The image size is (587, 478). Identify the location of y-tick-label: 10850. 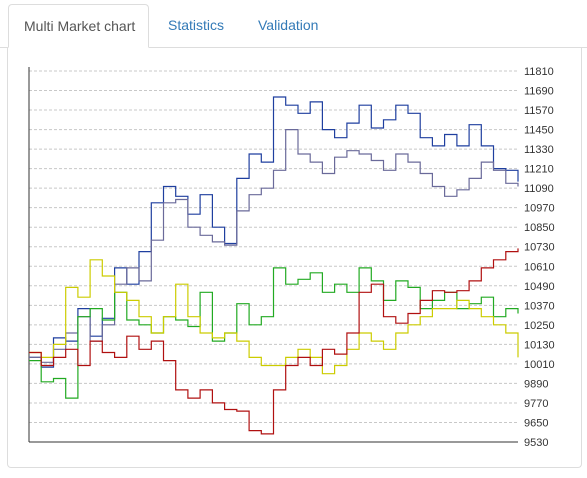
(539, 228).